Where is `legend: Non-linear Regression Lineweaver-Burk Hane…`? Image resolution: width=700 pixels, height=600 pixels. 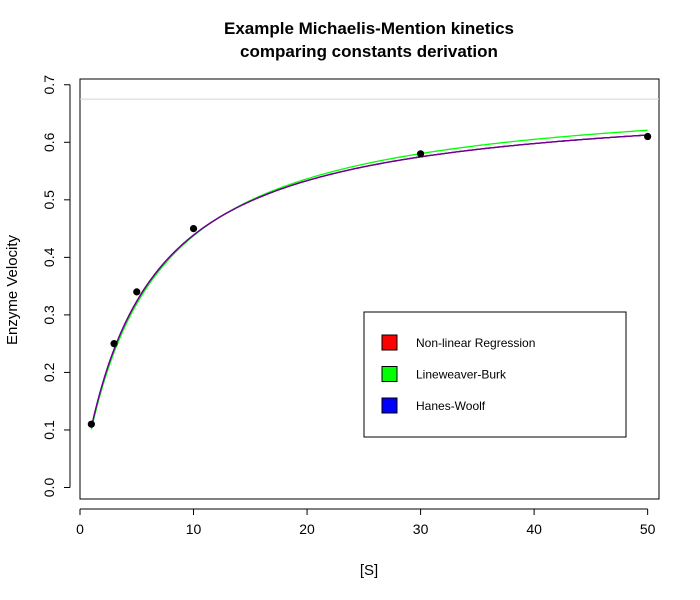 legend: Non-linear Regression Lineweaver-Burk Hane… is located at coordinates (495, 374).